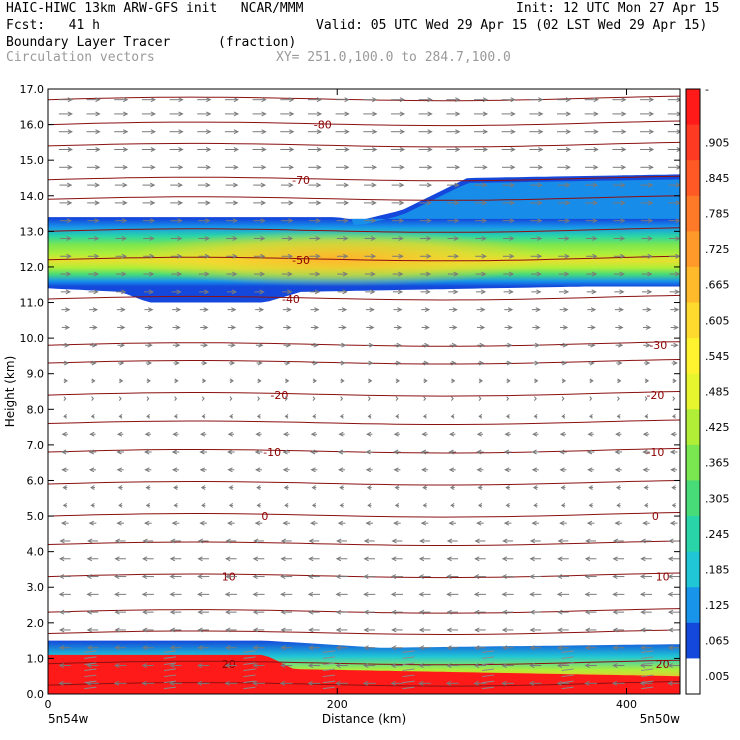 The width and height of the screenshot is (740, 740). What do you see at coordinates (717, 427) in the screenshot?
I see `colorbar-label: .425` at bounding box center [717, 427].